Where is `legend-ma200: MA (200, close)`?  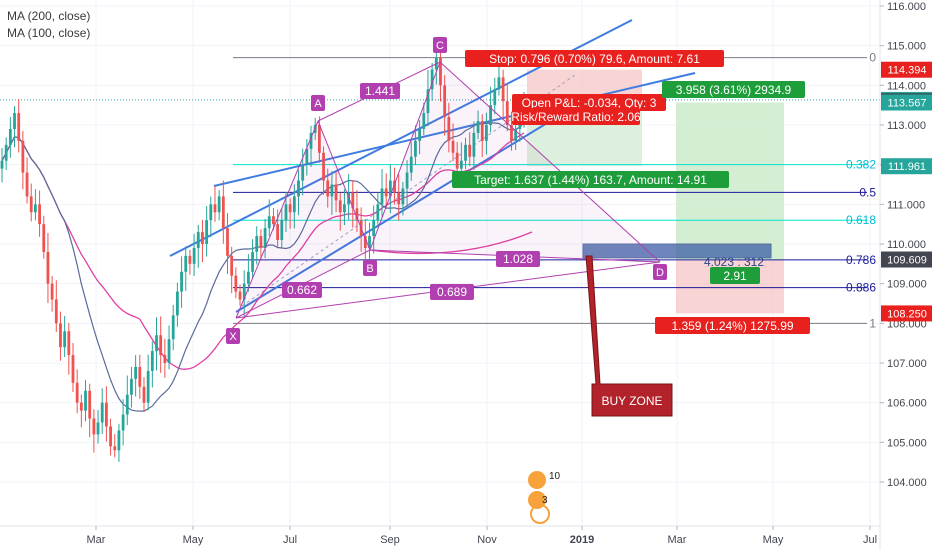 legend-ma200: MA (200, close) is located at coordinates (49, 16).